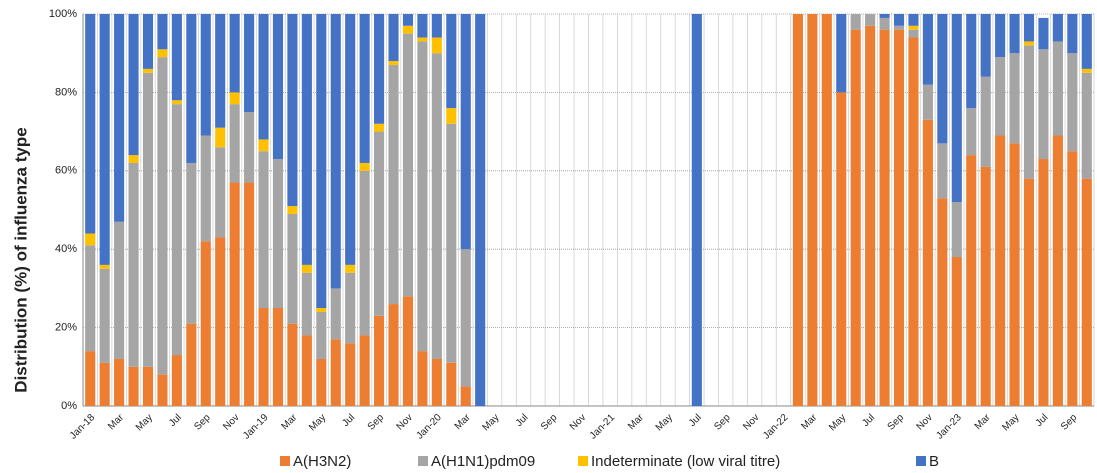  Describe the element at coordinates (256, 427) in the screenshot. I see `x-tick-label: Jan-19` at that location.